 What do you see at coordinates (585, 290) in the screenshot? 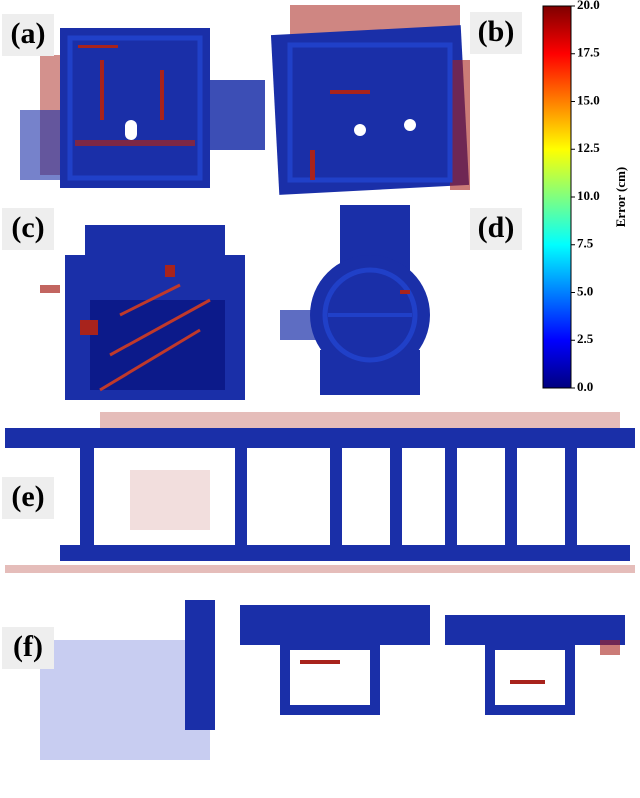
I see `colorbar-tick-label: 5.0` at bounding box center [585, 290].